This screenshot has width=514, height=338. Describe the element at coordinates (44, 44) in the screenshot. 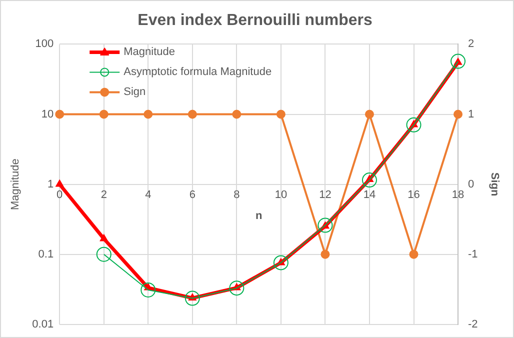

I see `y-tick-label: 100` at that location.